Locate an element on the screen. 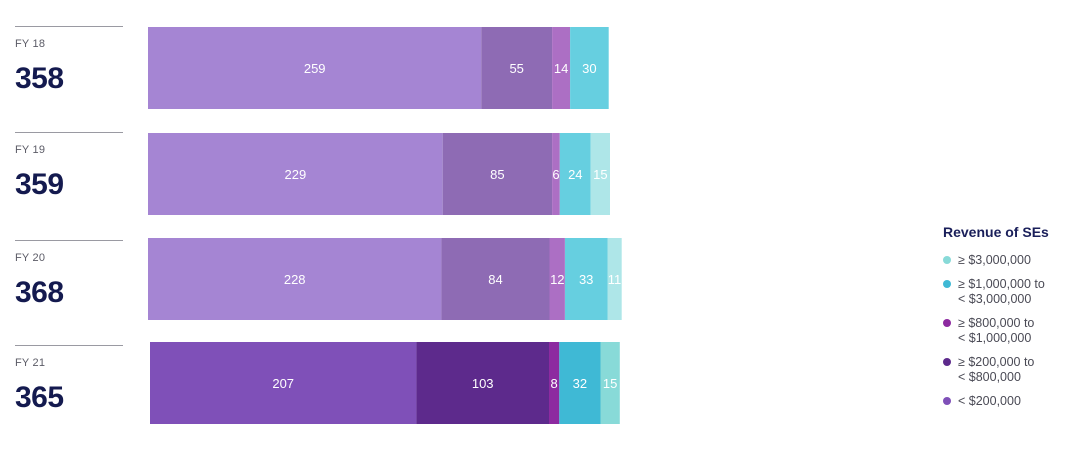 The height and width of the screenshot is (468, 1073). legend-label: ≥ $800,000 to is located at coordinates (996, 323).